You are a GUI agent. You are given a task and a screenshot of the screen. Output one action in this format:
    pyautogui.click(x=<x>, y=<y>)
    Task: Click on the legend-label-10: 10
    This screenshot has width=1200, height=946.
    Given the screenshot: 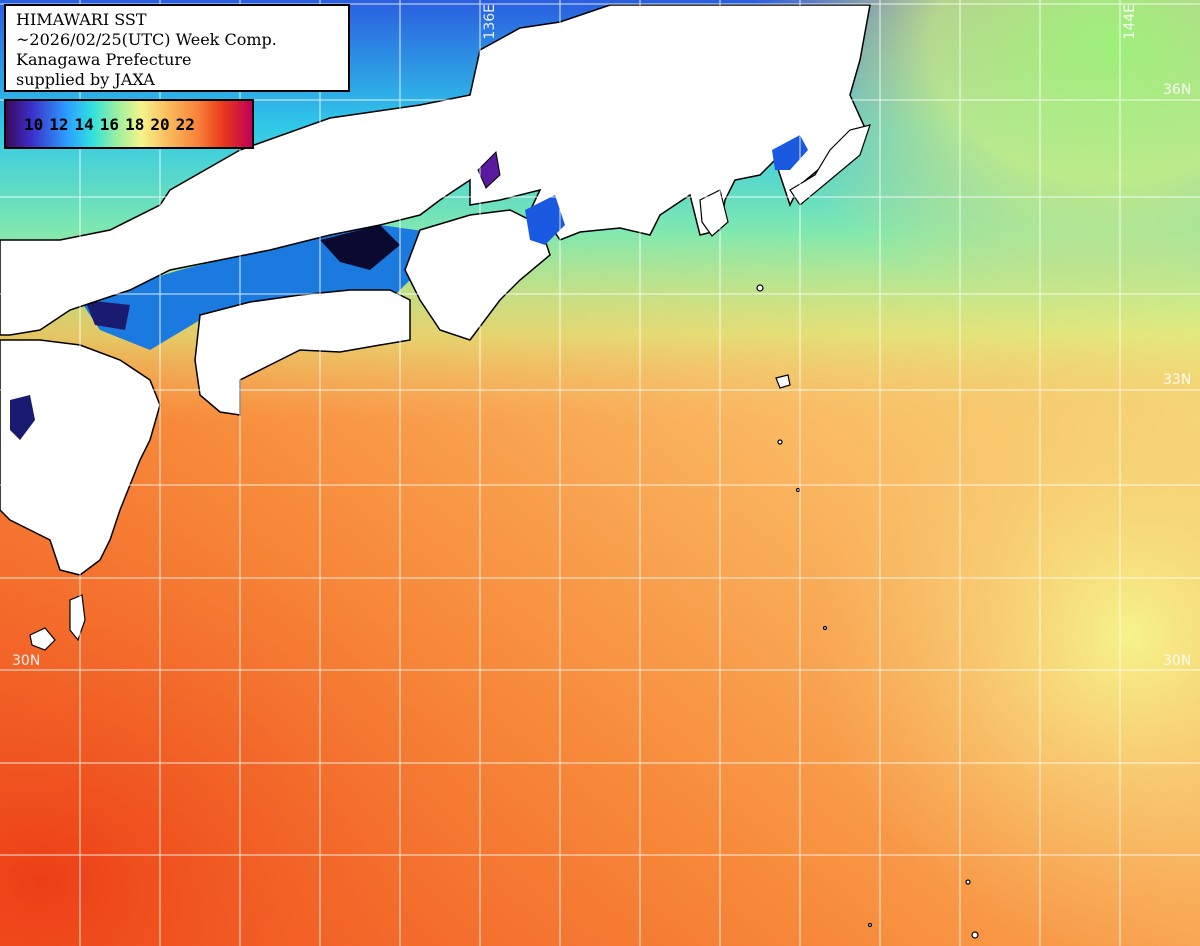 What is the action you would take?
    pyautogui.click(x=34, y=124)
    